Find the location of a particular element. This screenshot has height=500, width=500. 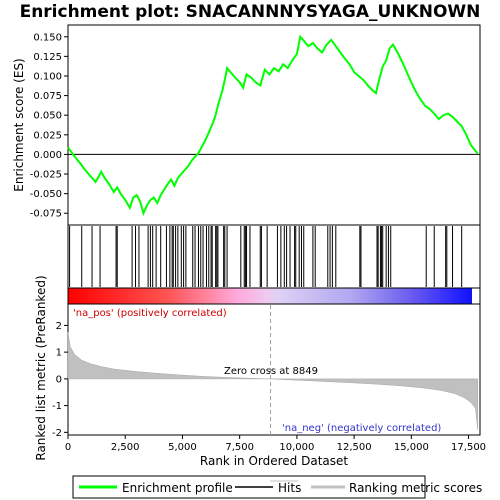

metric-tick-label: 1 is located at coordinates (59, 353).